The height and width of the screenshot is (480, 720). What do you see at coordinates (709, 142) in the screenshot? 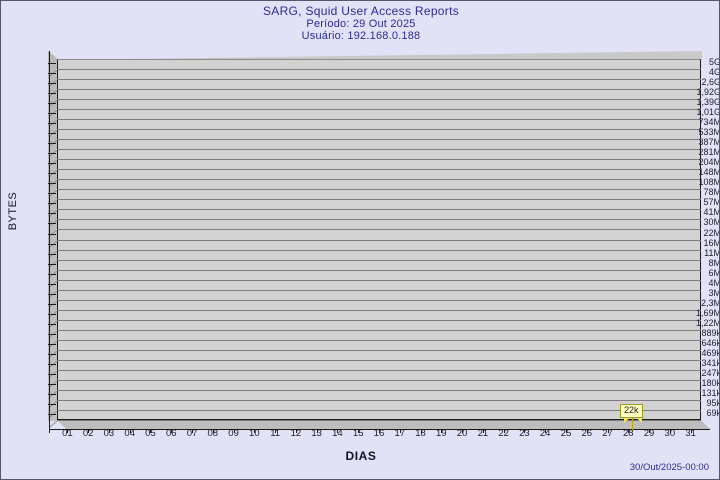
I see `y-tick-label: 387M` at bounding box center [709, 142].